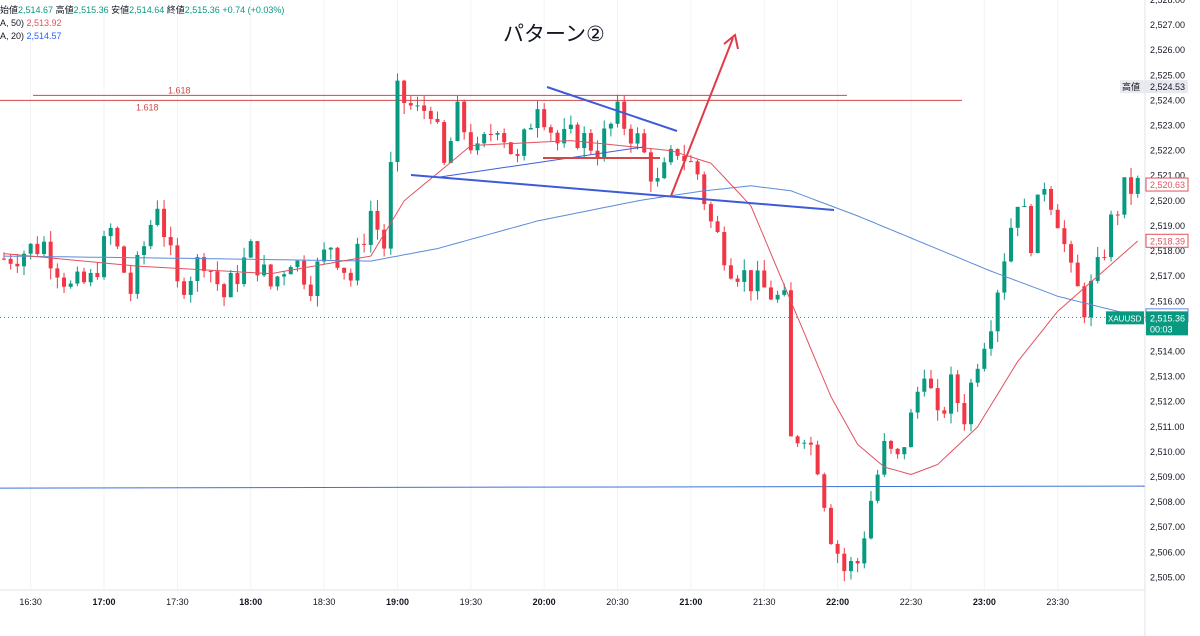 Image resolution: width=1200 pixels, height=636 pixels. I want to click on price-tick-label: 2,512.00, so click(1167, 402).